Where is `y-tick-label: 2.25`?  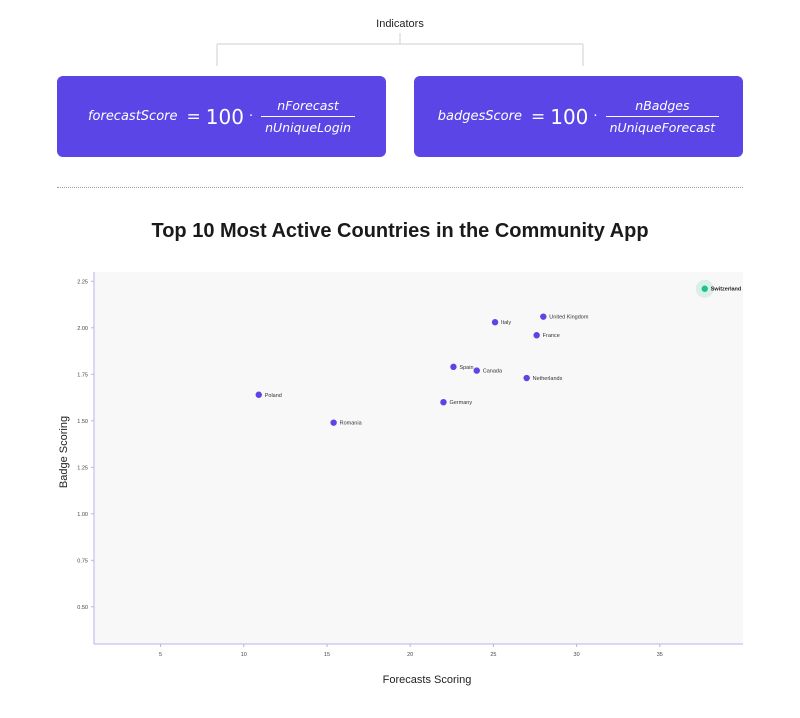
y-tick-label: 2.25 is located at coordinates (82, 282).